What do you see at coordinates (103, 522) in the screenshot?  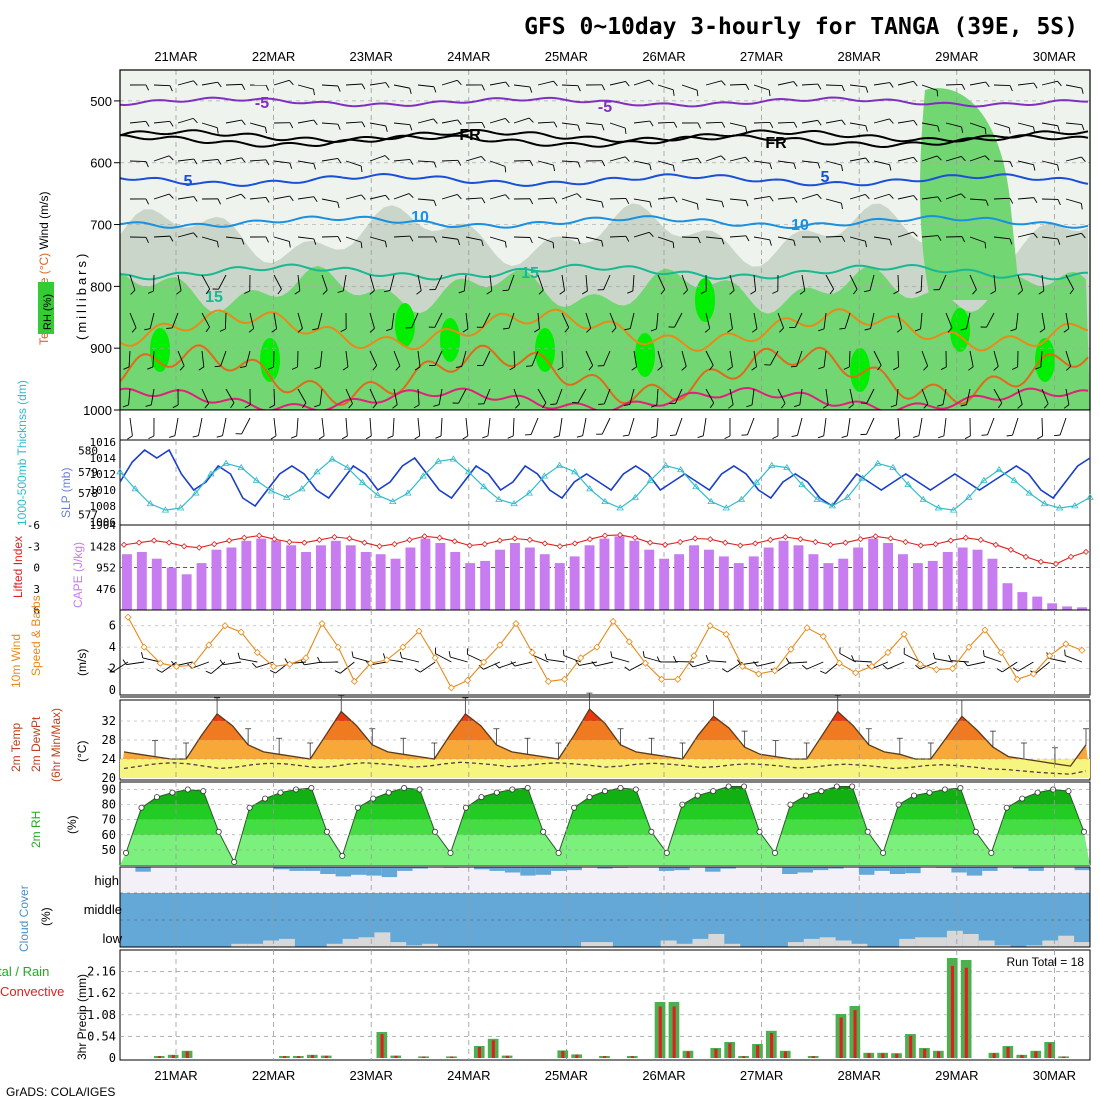 I see `slp-tick: 1006` at bounding box center [103, 522].